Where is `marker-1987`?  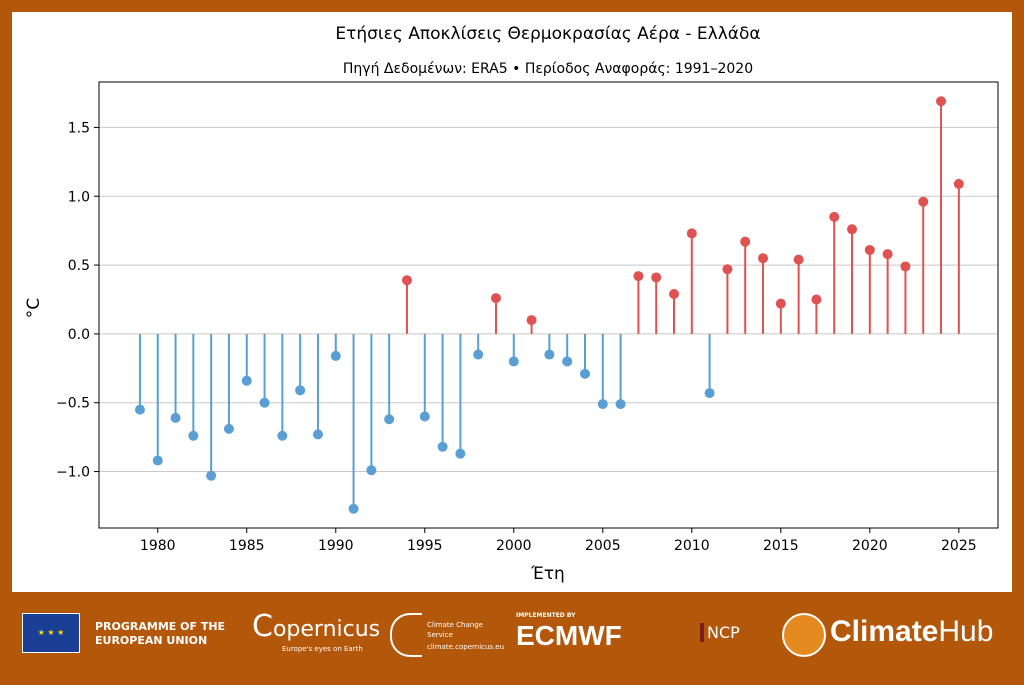
marker-1987 is located at coordinates (282, 435).